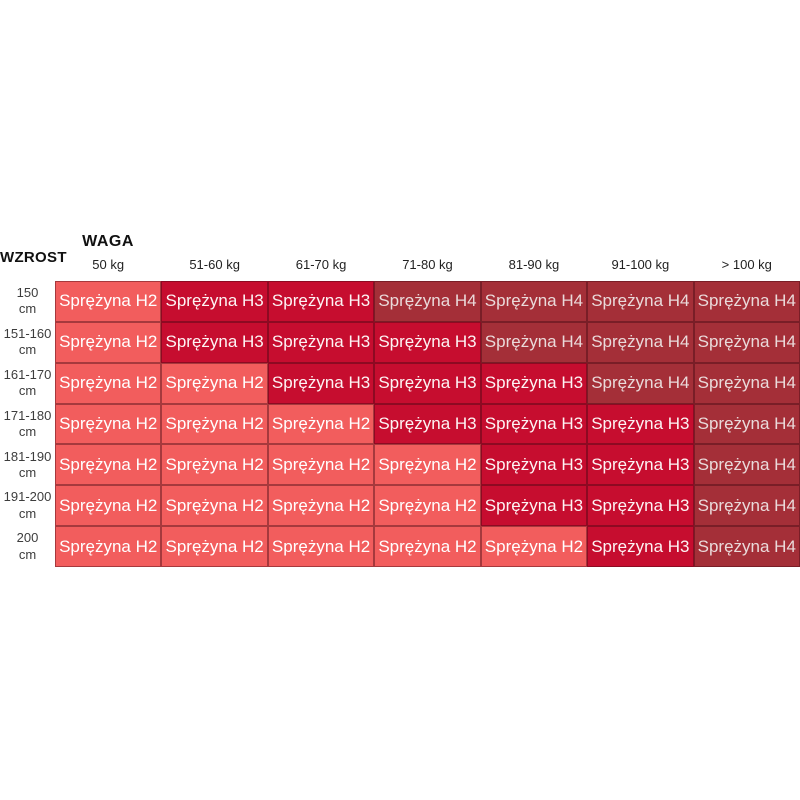 The width and height of the screenshot is (800, 800). Describe the element at coordinates (108, 264) in the screenshot. I see `column-header: 50 kg` at that location.